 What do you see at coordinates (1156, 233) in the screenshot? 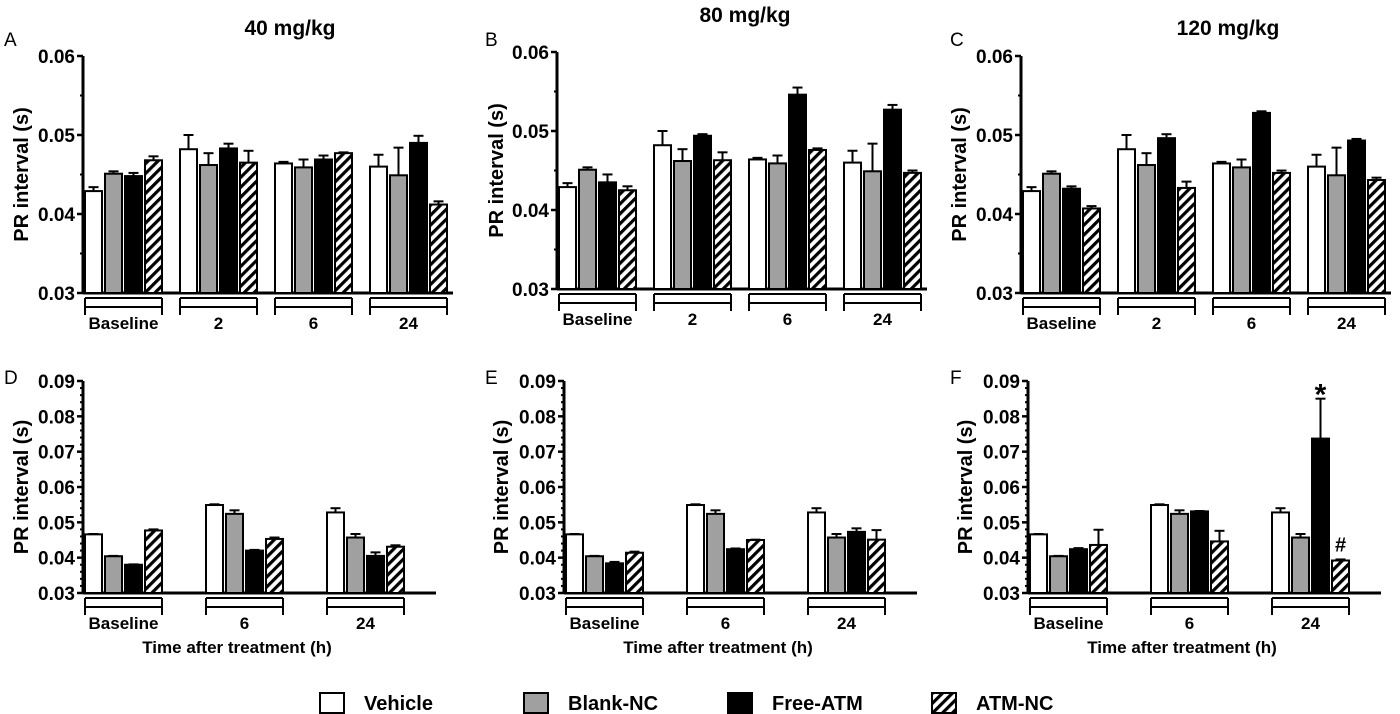
I see `group-2: 2` at bounding box center [1156, 233].